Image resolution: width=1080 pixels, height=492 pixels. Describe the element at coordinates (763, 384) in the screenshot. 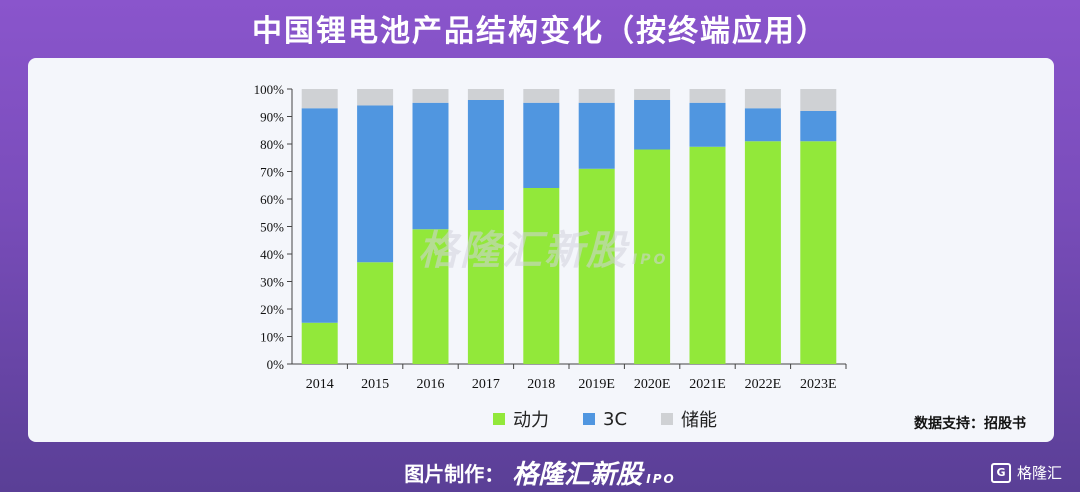

I see `x-tick-label: 2022E` at that location.